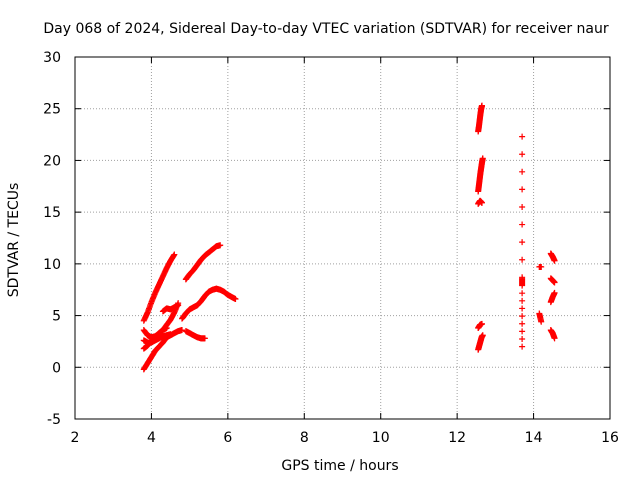 The height and width of the screenshot is (480, 640). What do you see at coordinates (75, 438) in the screenshot?
I see `x-tick-label: 2` at bounding box center [75, 438].